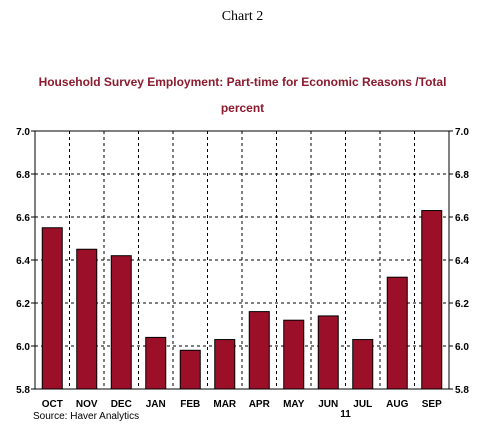  What do you see at coordinates (156, 404) in the screenshot?
I see `x-tick-label-jan: JAN` at bounding box center [156, 404].